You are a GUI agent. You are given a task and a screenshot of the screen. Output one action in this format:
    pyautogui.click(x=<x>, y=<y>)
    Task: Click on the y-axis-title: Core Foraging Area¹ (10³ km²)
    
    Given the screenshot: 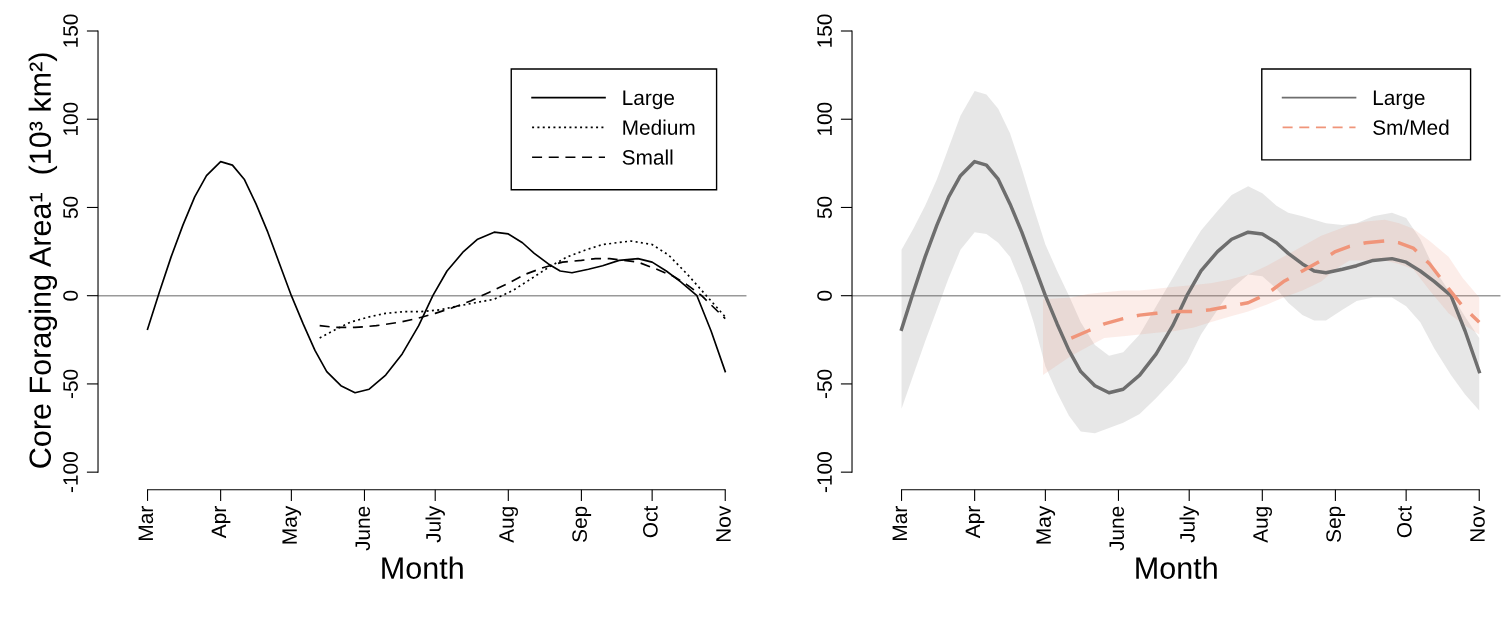 What is the action you would take?
    pyautogui.click(x=43, y=260)
    